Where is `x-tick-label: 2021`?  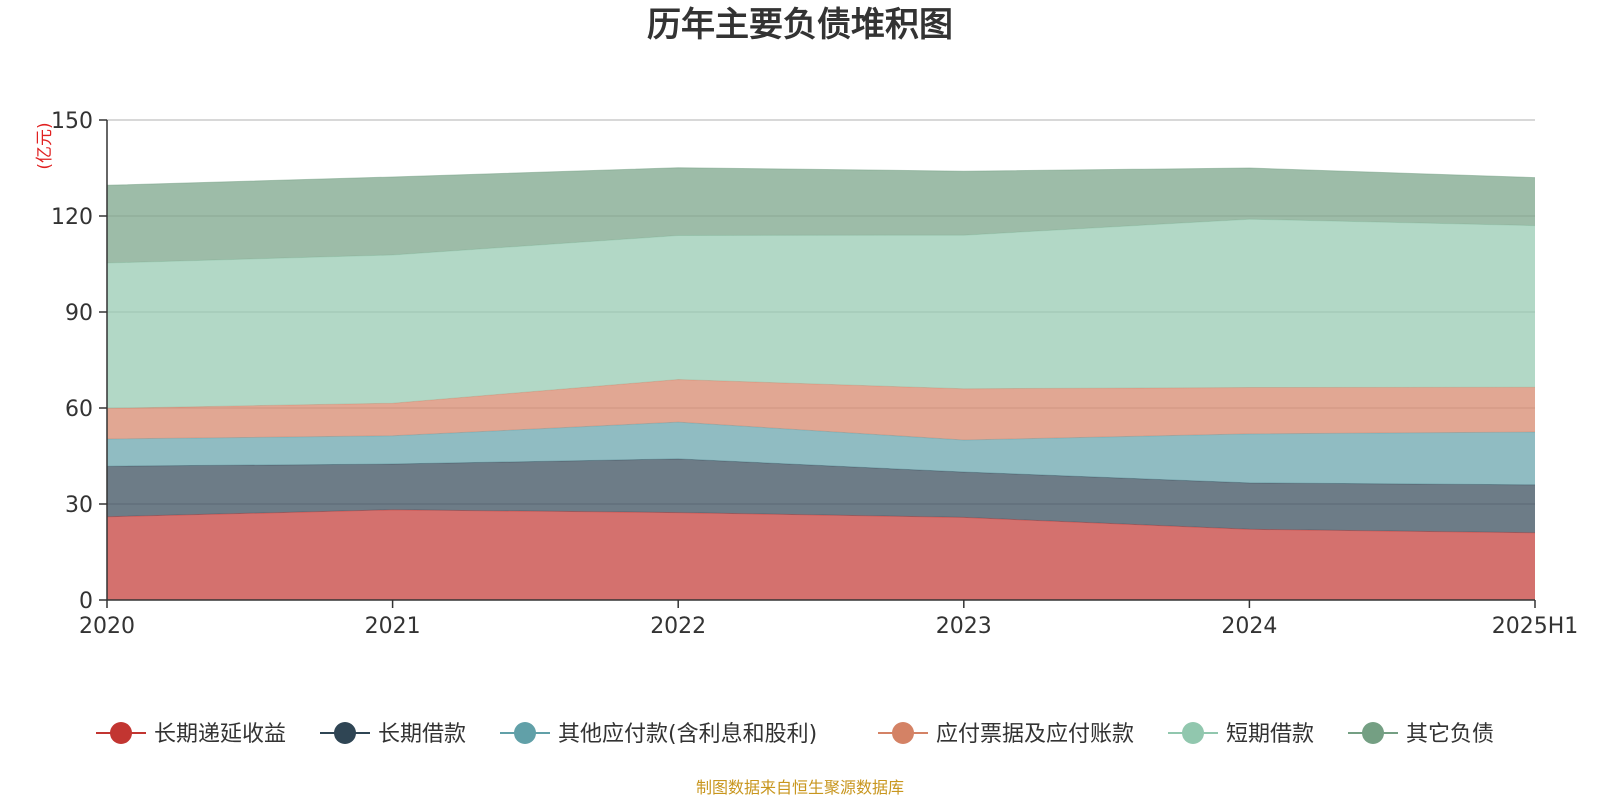
x-tick-label: 2021 is located at coordinates (393, 626).